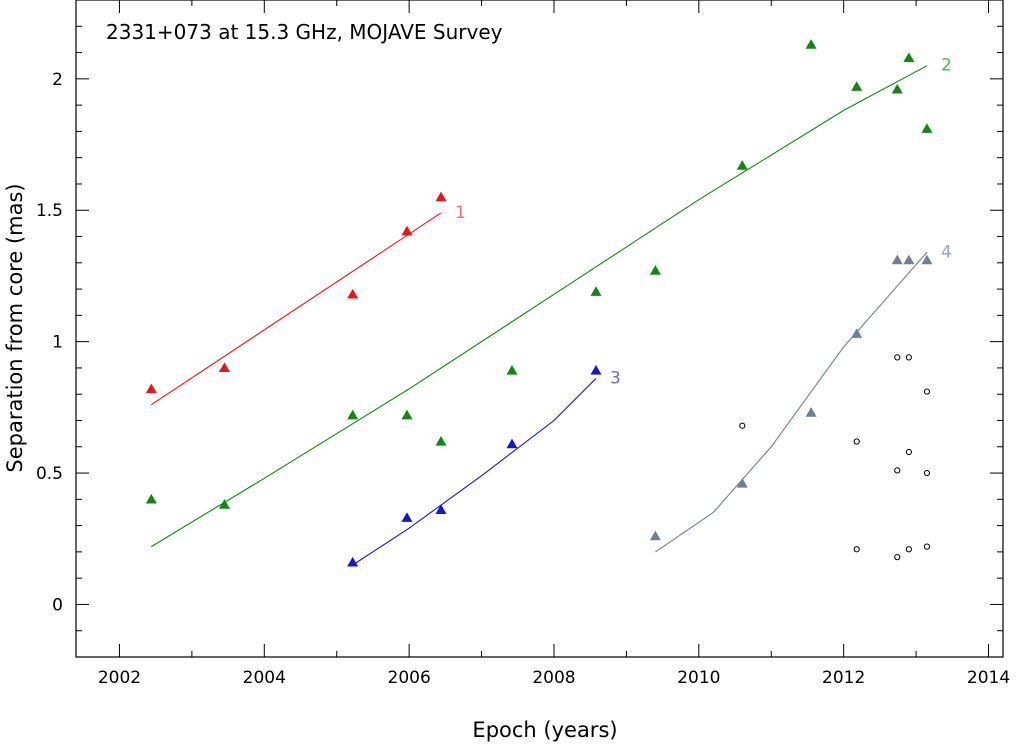  Describe the element at coordinates (15, 327) in the screenshot. I see `y-axis-title: Separation from core (mas)` at that location.